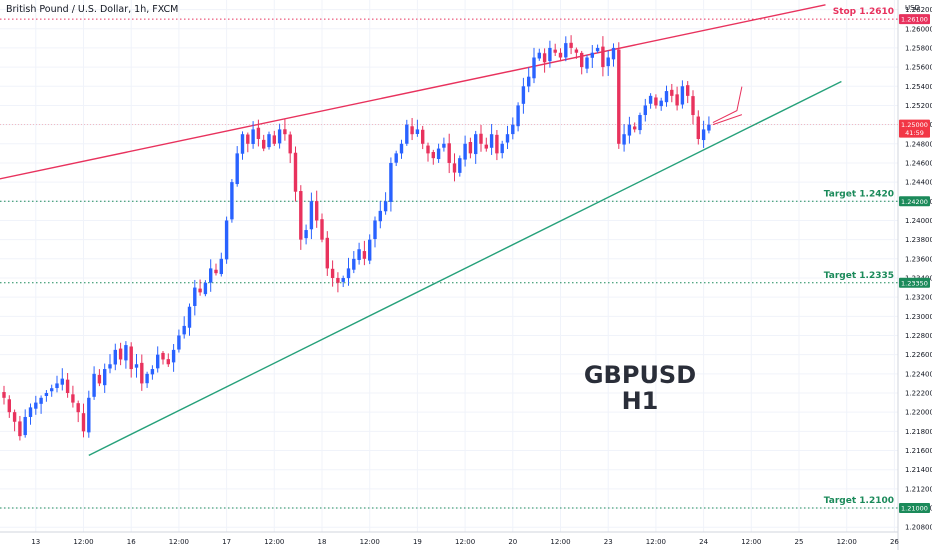 This screenshot has height=550, width=932. What do you see at coordinates (914, 128) in the screenshot?
I see `last-price-badge` at bounding box center [914, 128].